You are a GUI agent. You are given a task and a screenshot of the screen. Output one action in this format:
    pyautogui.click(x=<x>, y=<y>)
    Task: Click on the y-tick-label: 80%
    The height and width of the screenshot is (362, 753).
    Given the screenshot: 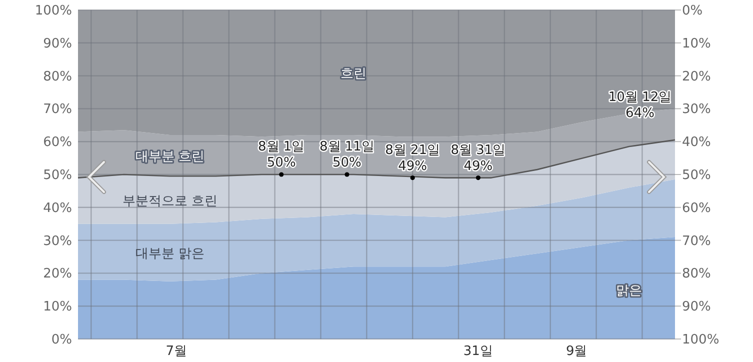 What is the action you would take?
    pyautogui.click(x=57, y=76)
    